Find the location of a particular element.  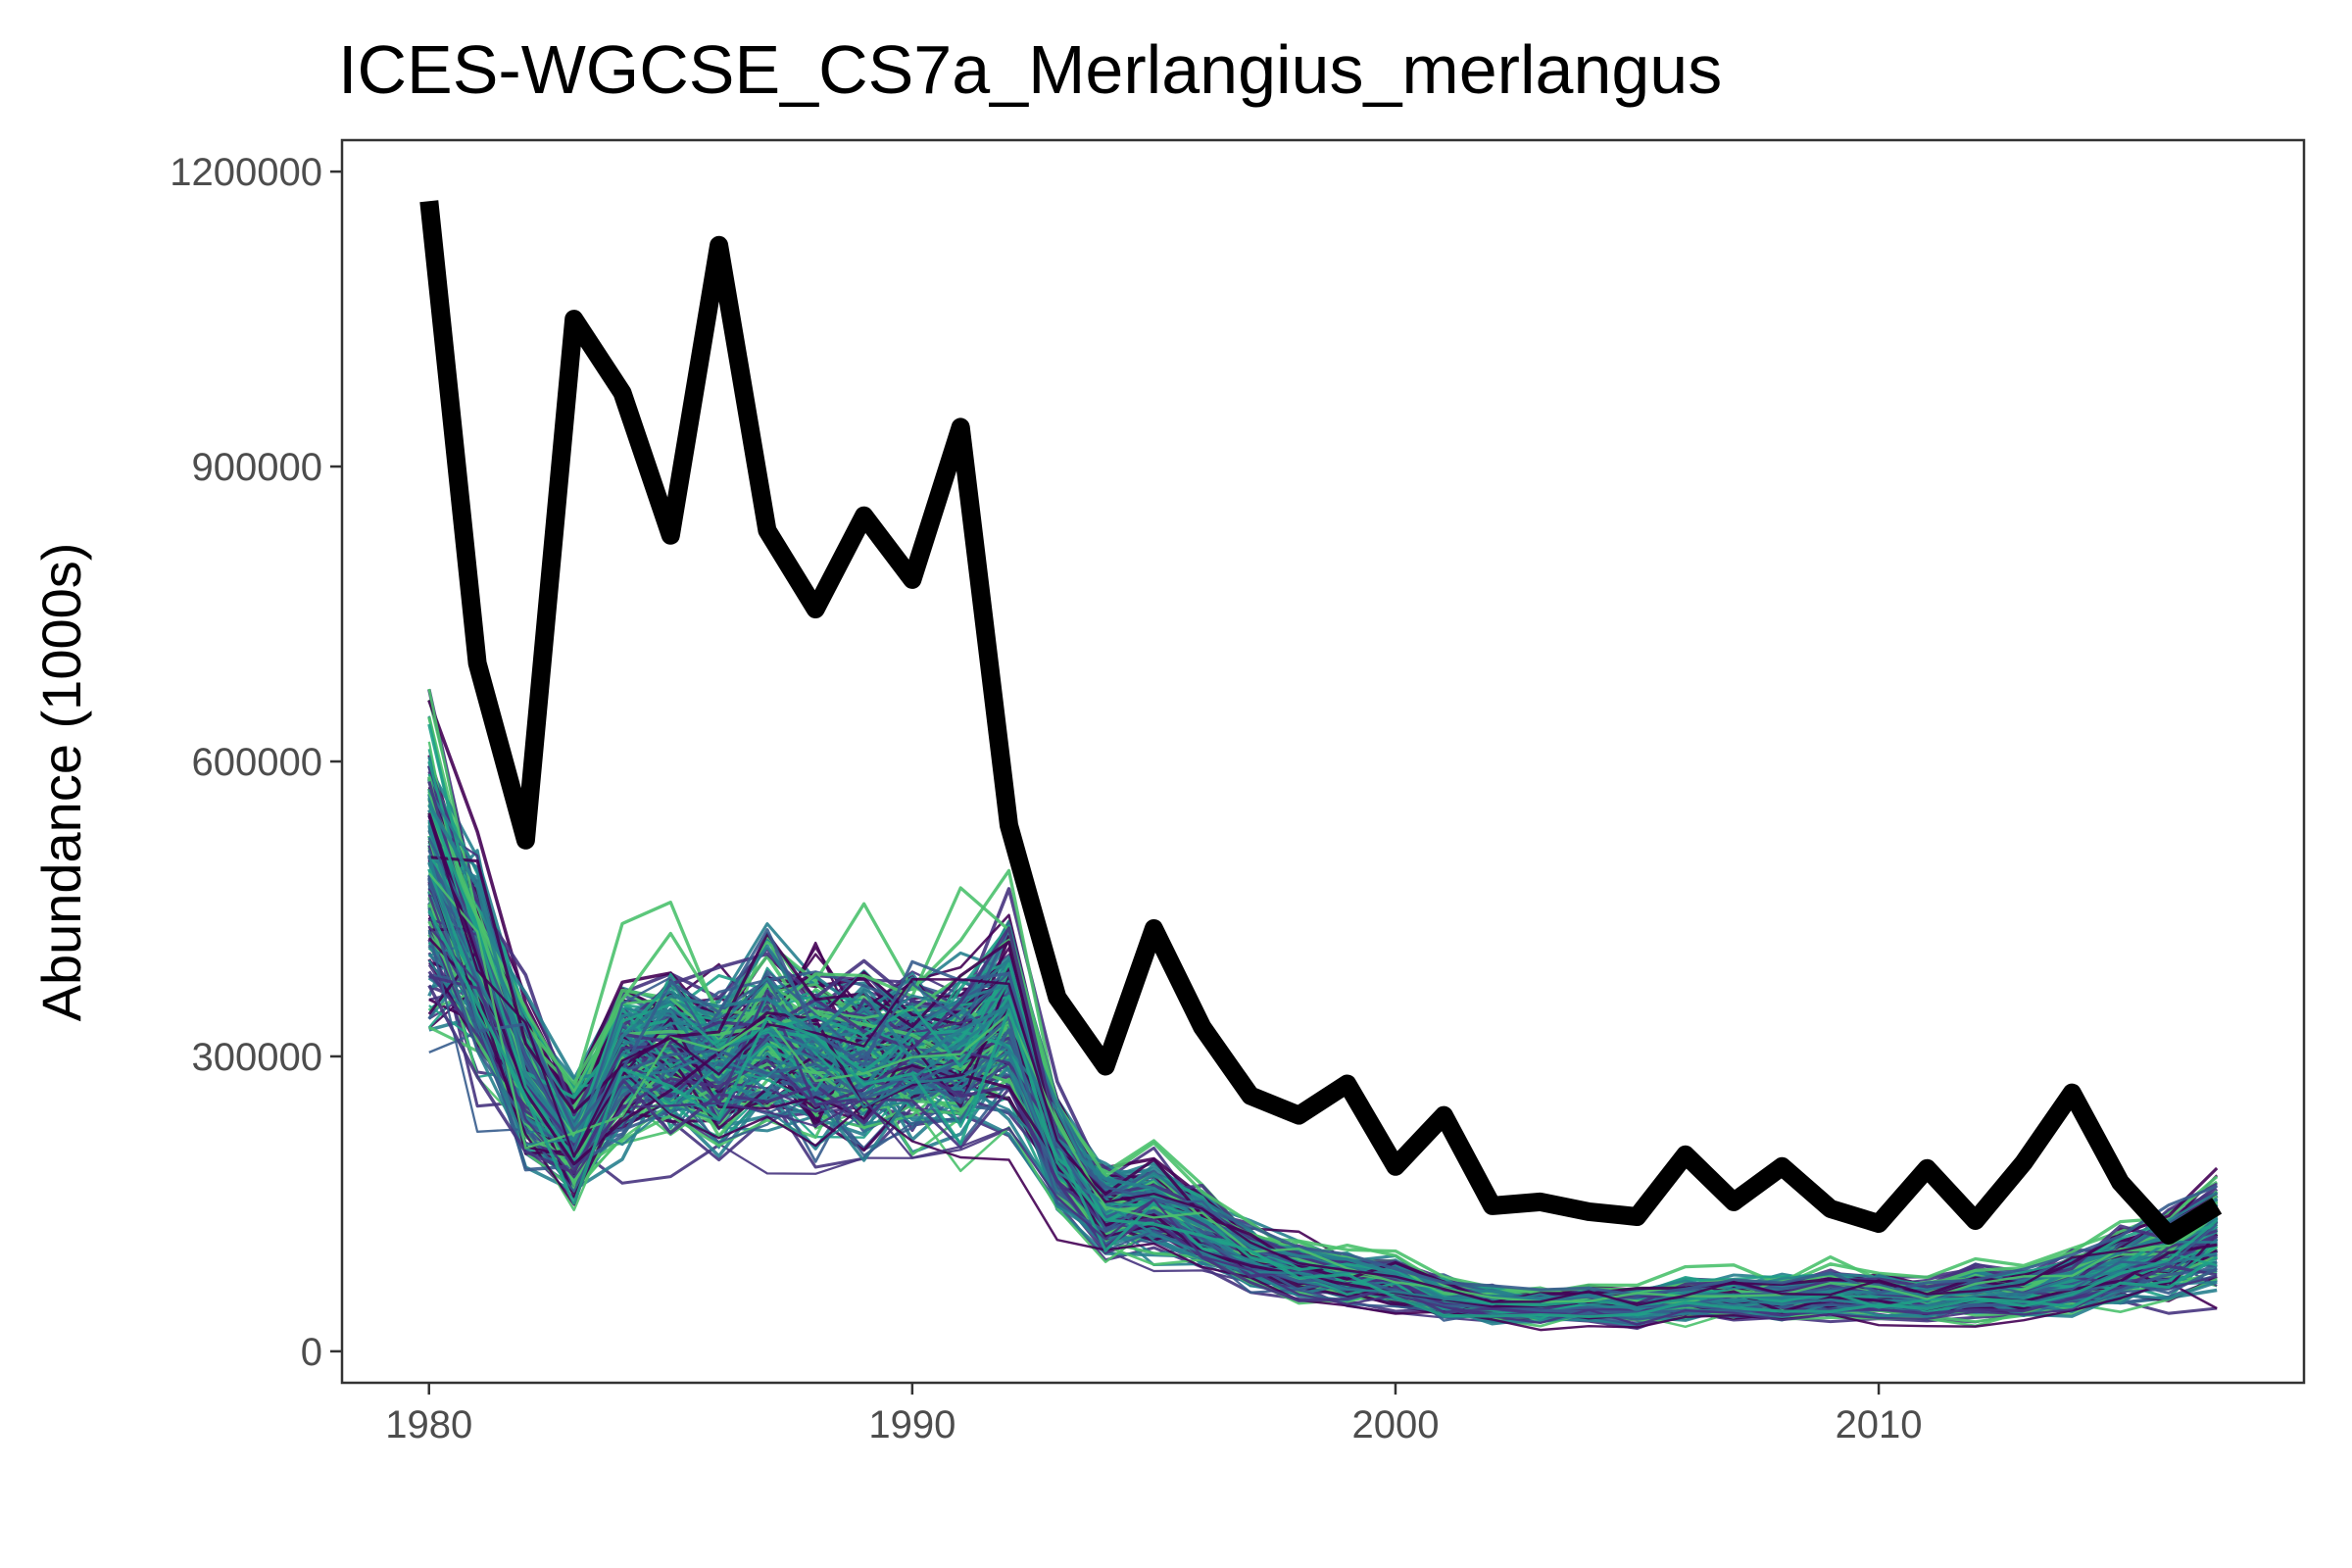

y-tick-label: 1200000 is located at coordinates (246, 172).